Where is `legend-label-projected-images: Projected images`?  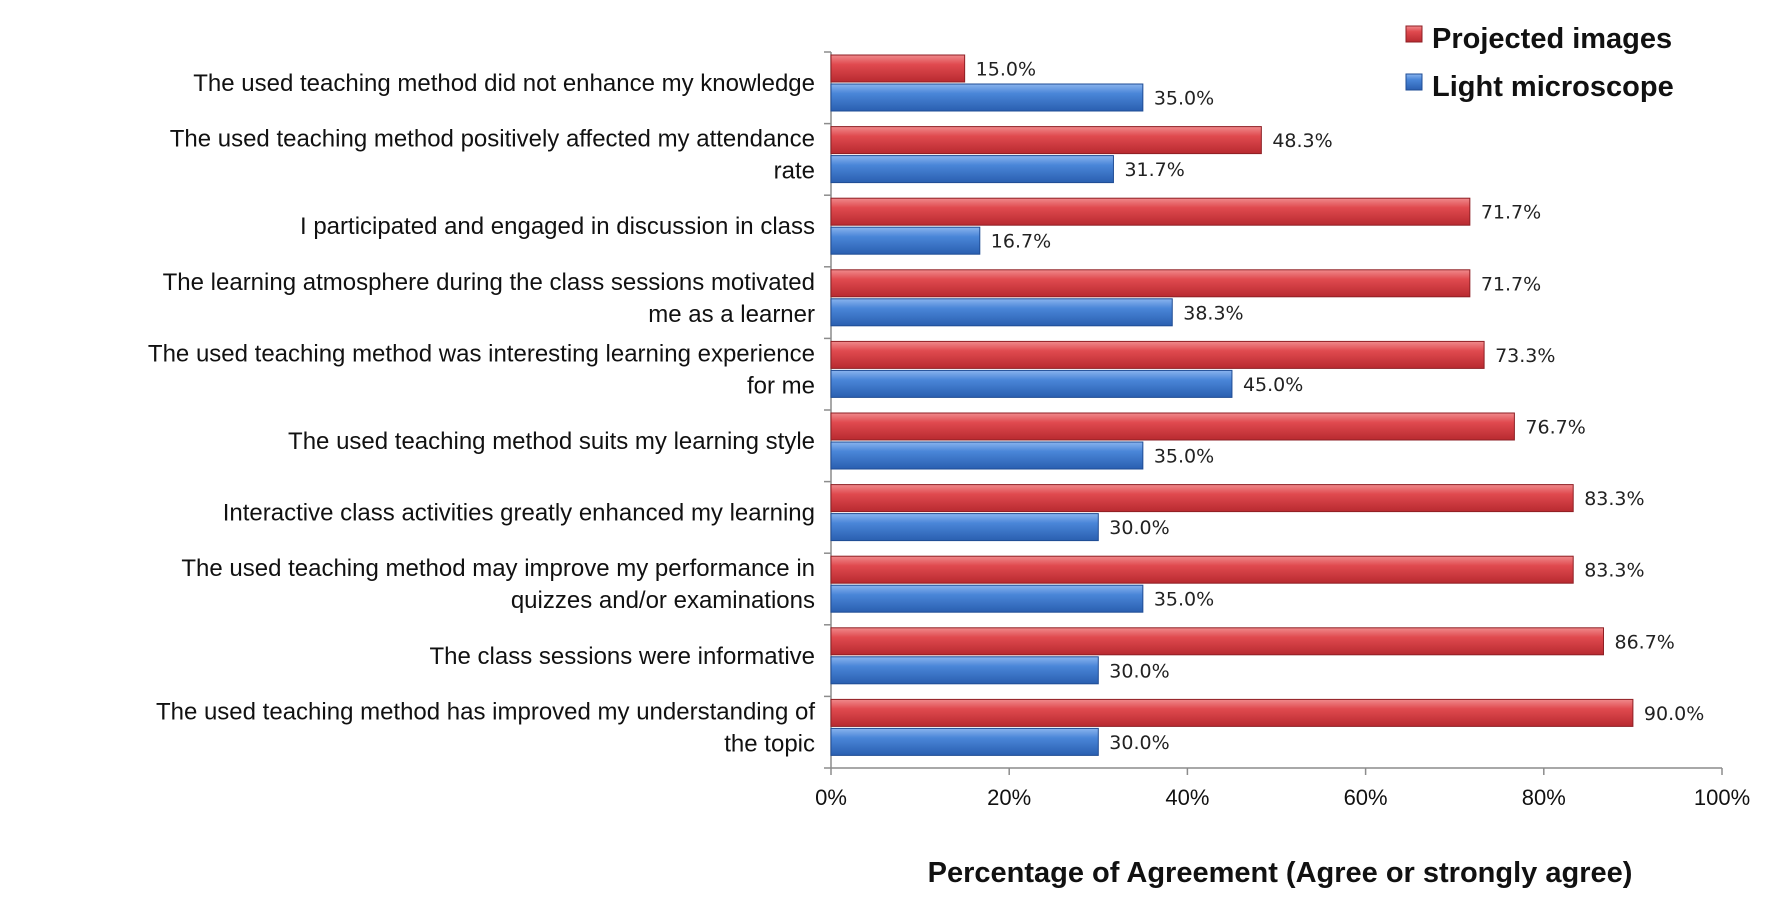 legend-label-projected-images: Projected images is located at coordinates (1552, 39).